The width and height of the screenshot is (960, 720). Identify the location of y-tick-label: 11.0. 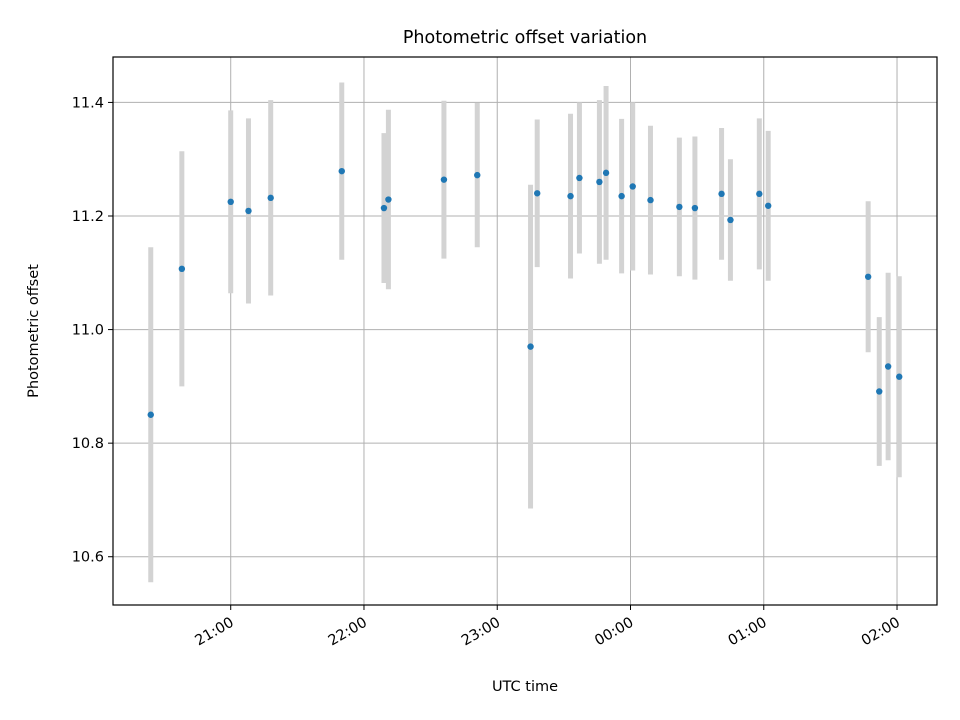
(88, 331).